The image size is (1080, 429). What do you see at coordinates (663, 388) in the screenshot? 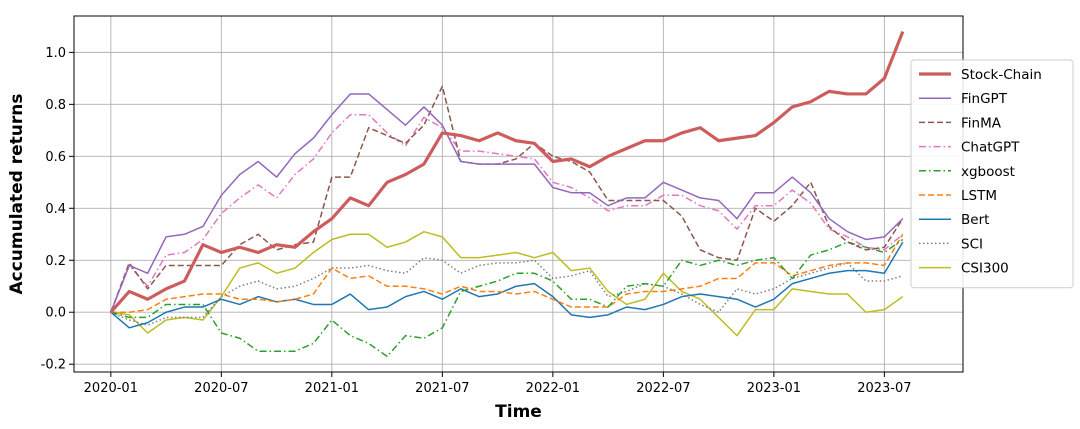
I see `x-tick-label: 2022-07` at bounding box center [663, 388].